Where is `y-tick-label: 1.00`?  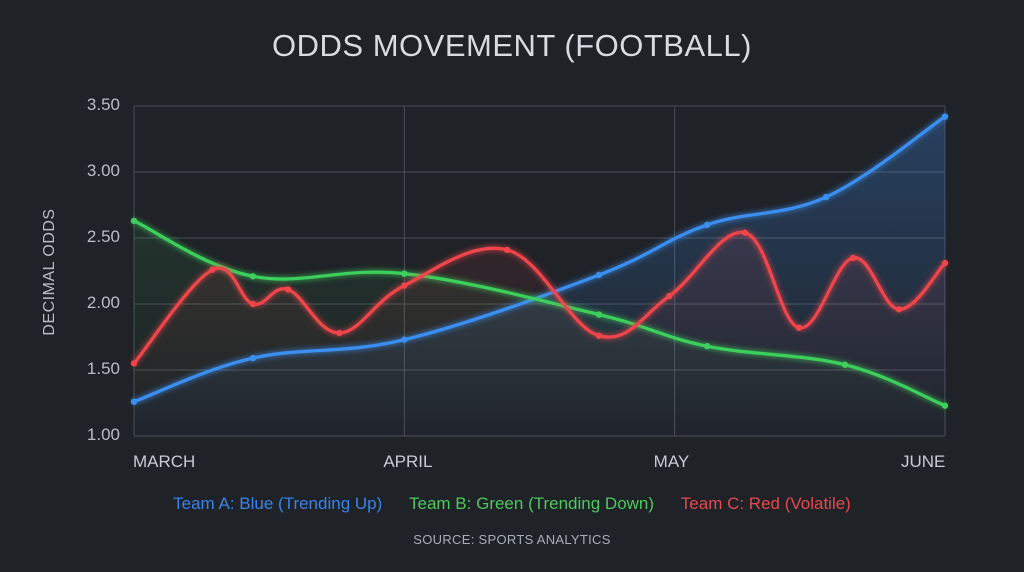
y-tick-label: 1.00 is located at coordinates (103, 434).